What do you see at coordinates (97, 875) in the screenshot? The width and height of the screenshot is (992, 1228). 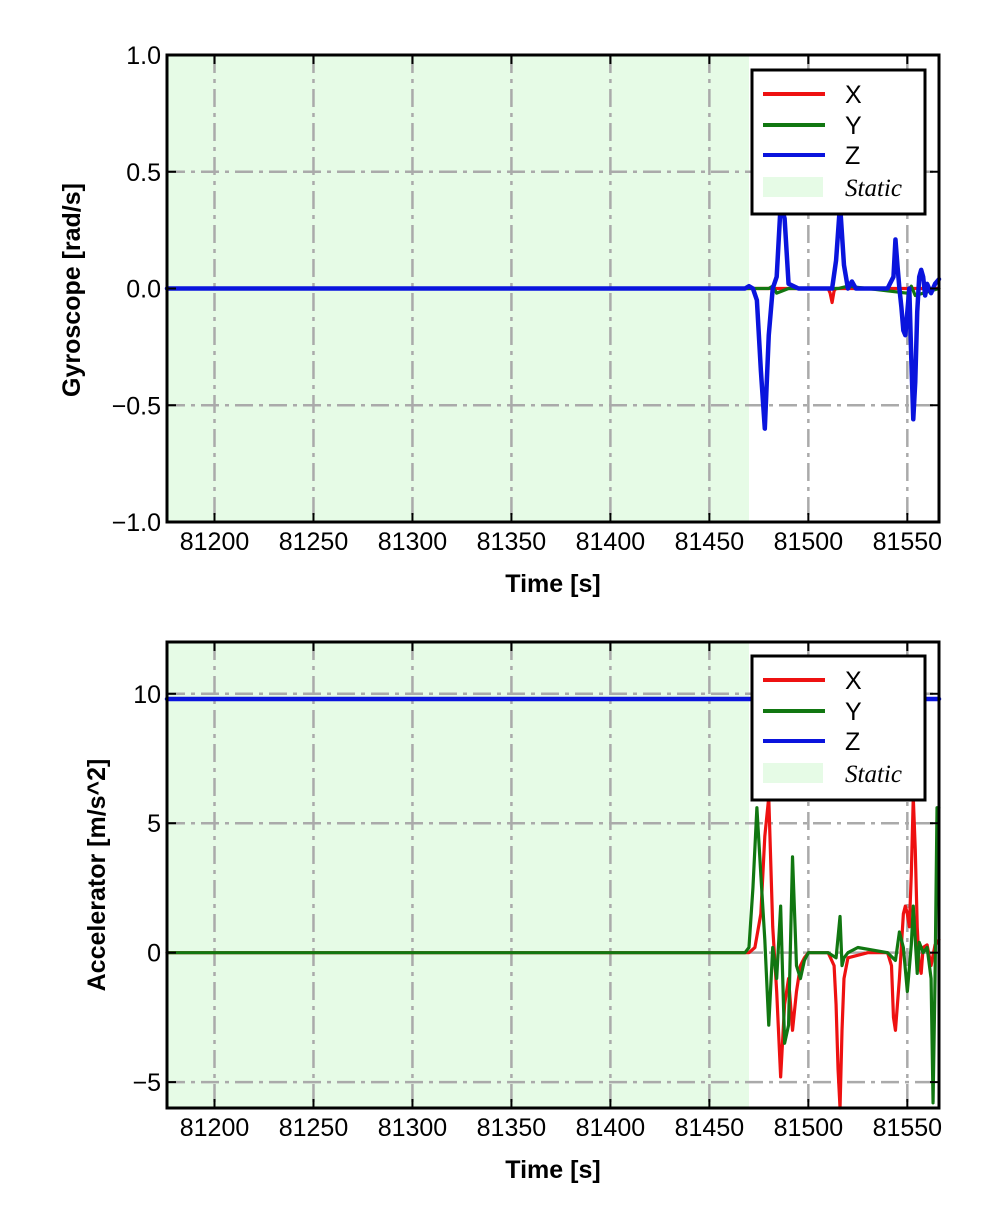 I see `y-axis-label: Accelerator [m/s^2]` at bounding box center [97, 875].